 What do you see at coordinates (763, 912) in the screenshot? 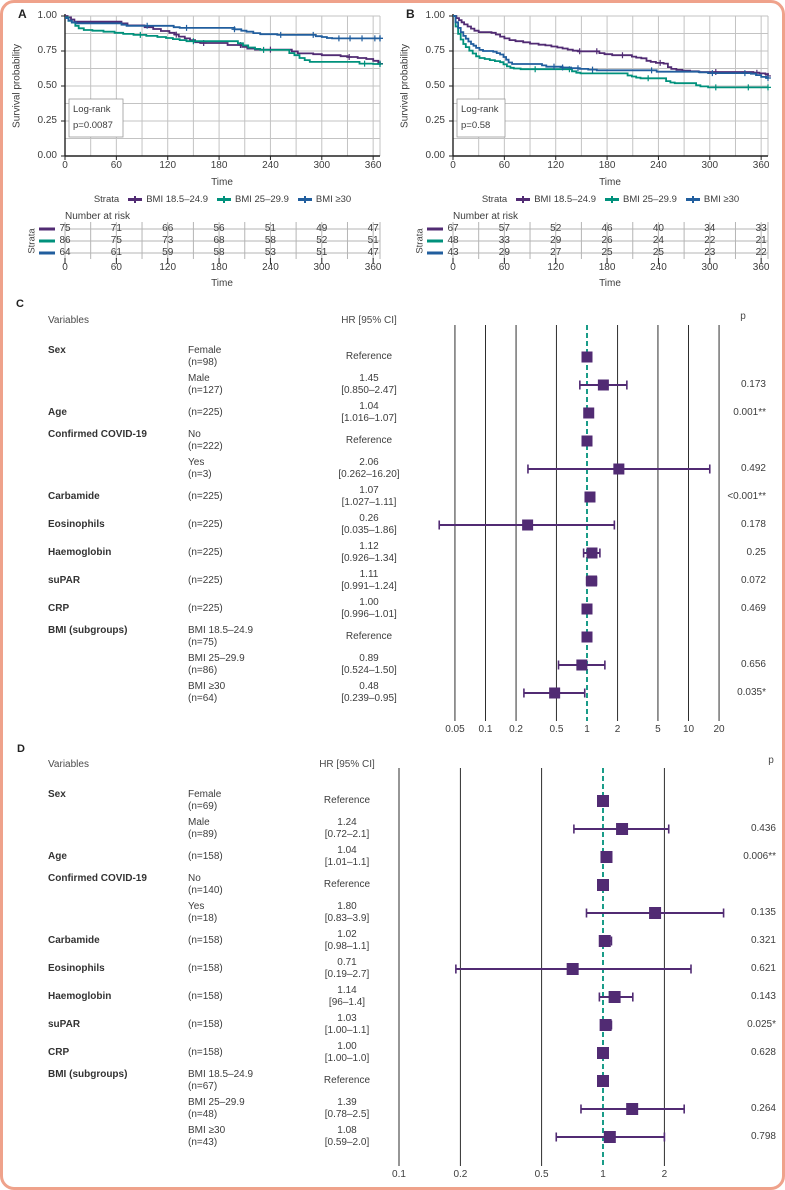
I see `forest-p-value: 0.135` at bounding box center [763, 912].